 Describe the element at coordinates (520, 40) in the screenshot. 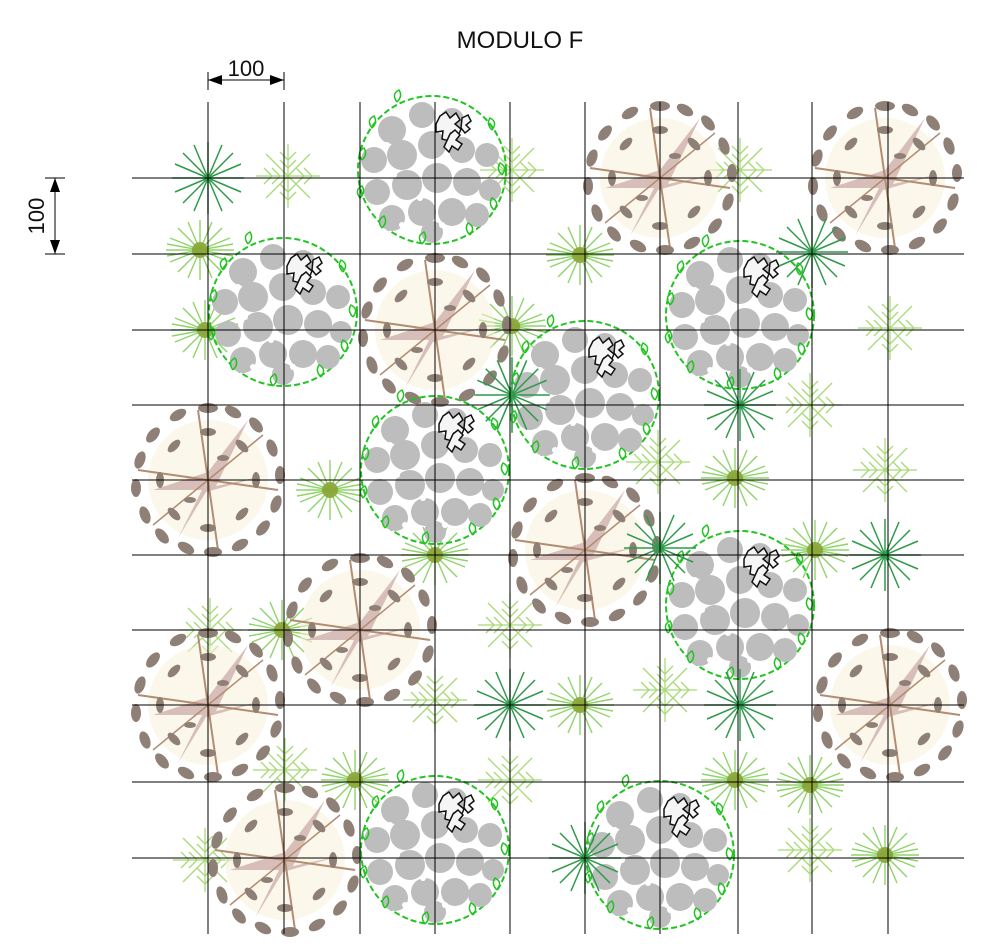

I see `plan-title: MODULO F` at that location.